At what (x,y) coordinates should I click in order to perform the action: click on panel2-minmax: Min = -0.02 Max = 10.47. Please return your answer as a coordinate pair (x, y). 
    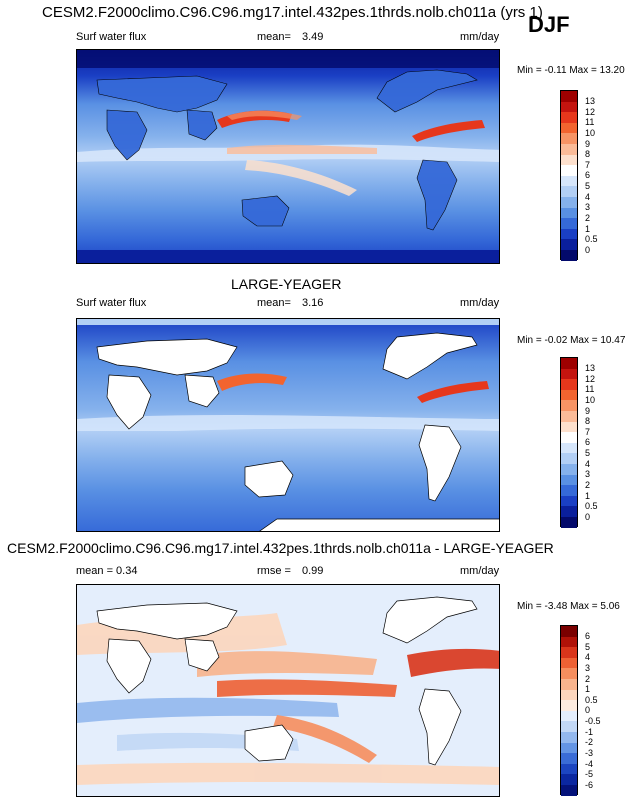
    Looking at the image, I should click on (571, 340).